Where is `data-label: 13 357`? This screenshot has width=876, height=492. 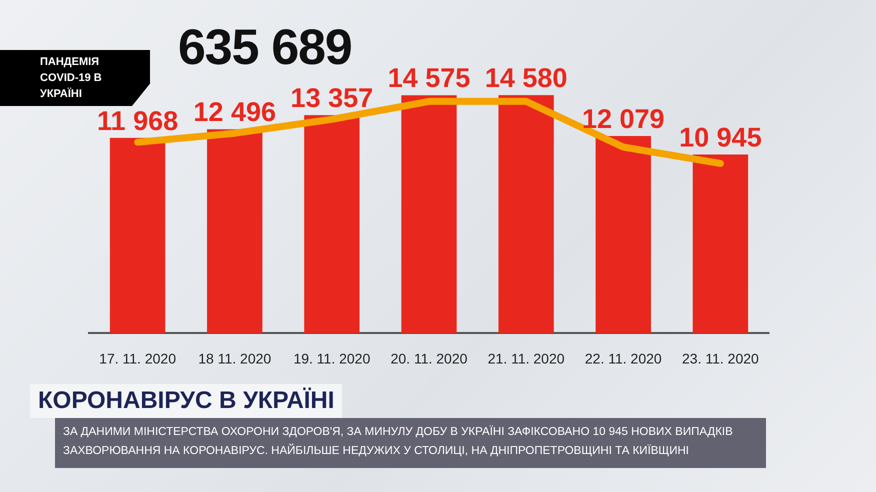
data-label: 13 357 is located at coordinates (332, 98).